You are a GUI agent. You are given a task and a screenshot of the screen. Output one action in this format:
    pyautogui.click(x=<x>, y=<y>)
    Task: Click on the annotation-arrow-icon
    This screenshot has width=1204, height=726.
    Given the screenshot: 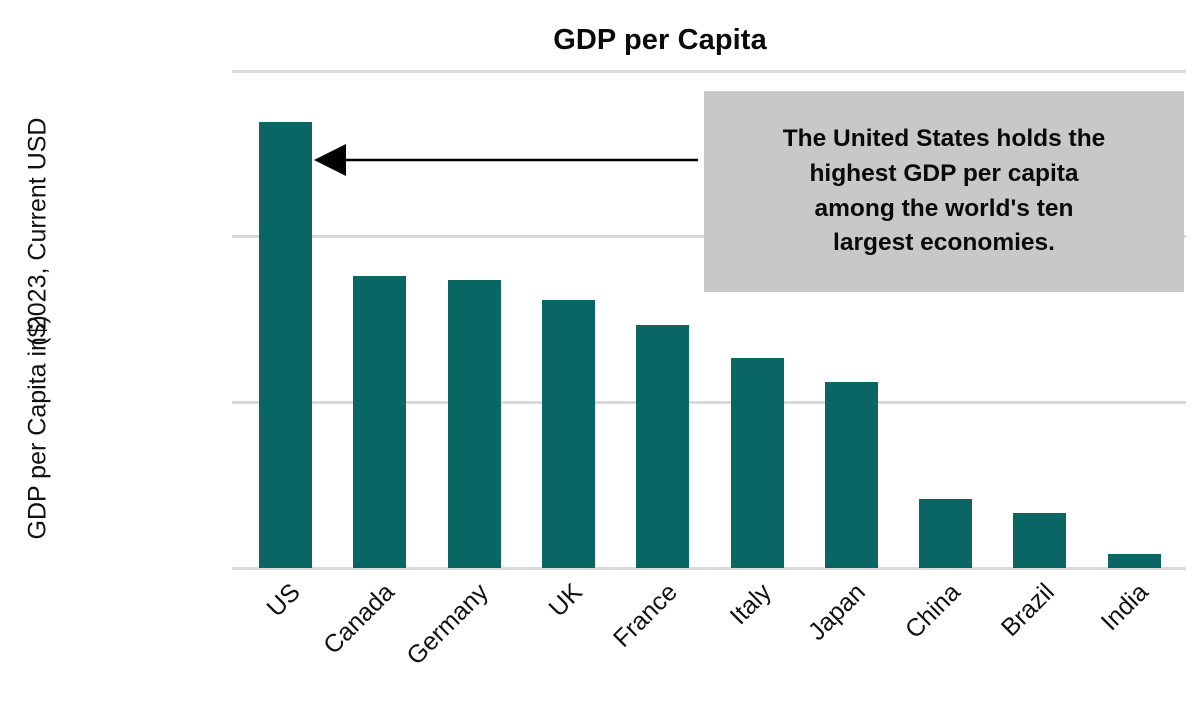 What is the action you would take?
    pyautogui.click(x=506, y=160)
    